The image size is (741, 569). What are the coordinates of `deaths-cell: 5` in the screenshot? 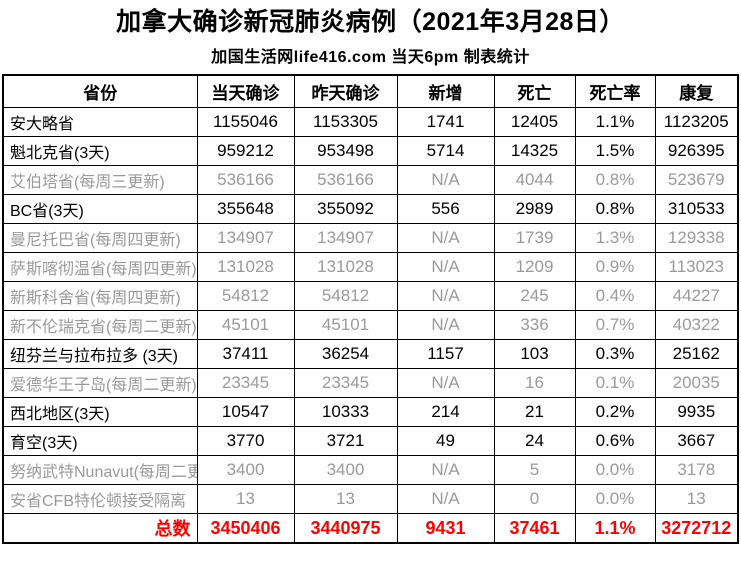 It's located at (534, 470).